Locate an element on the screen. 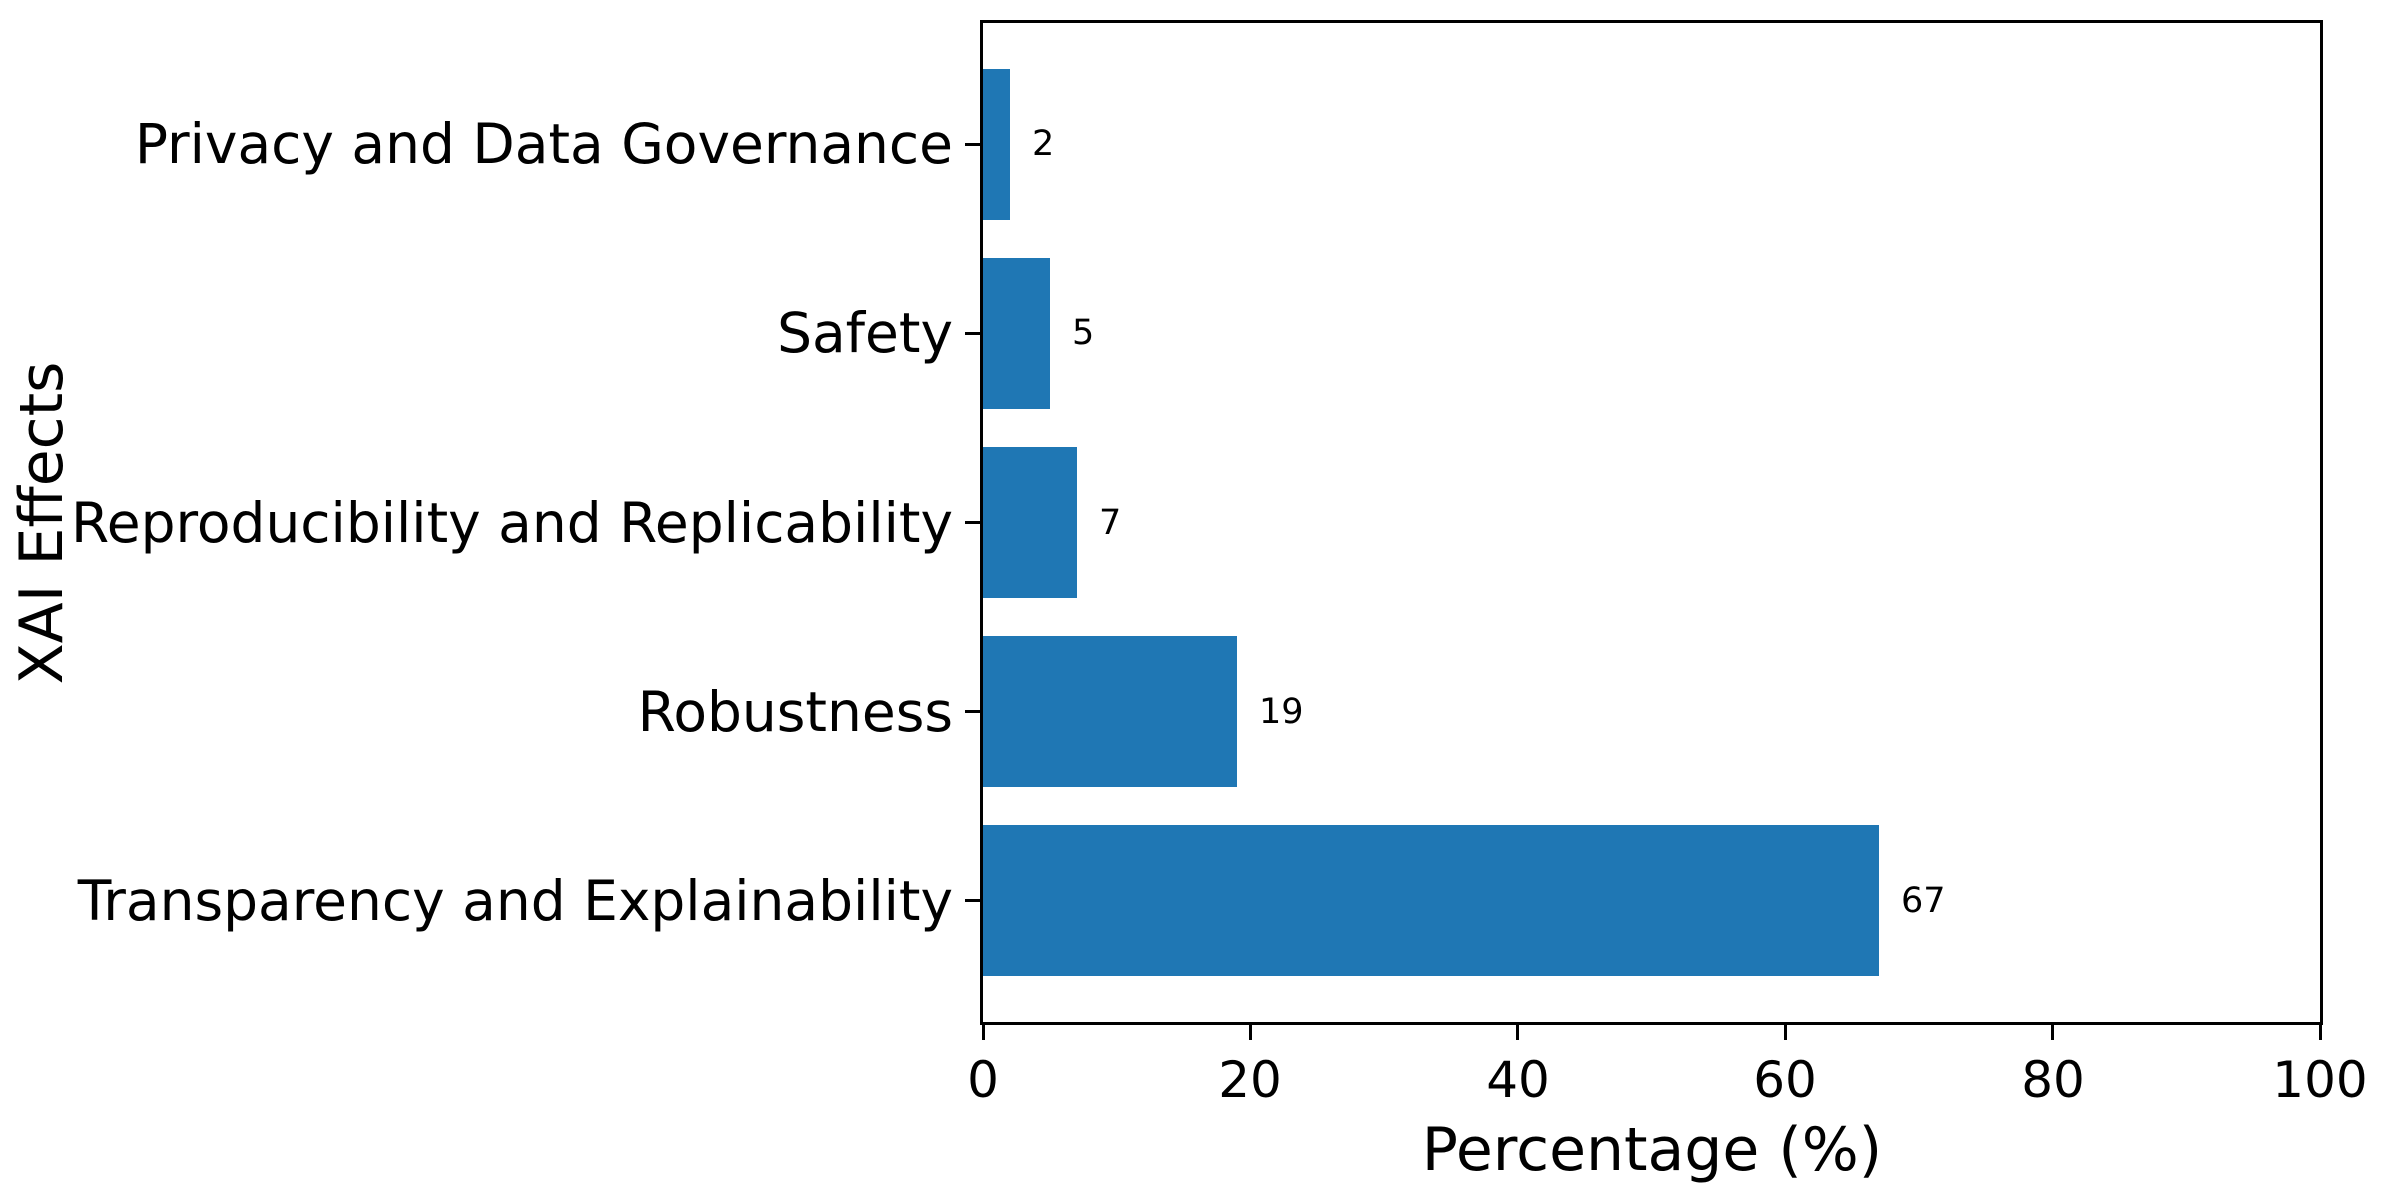 This screenshot has height=1199, width=2390. x-tick-label-80: 80 is located at coordinates (2053, 1080).